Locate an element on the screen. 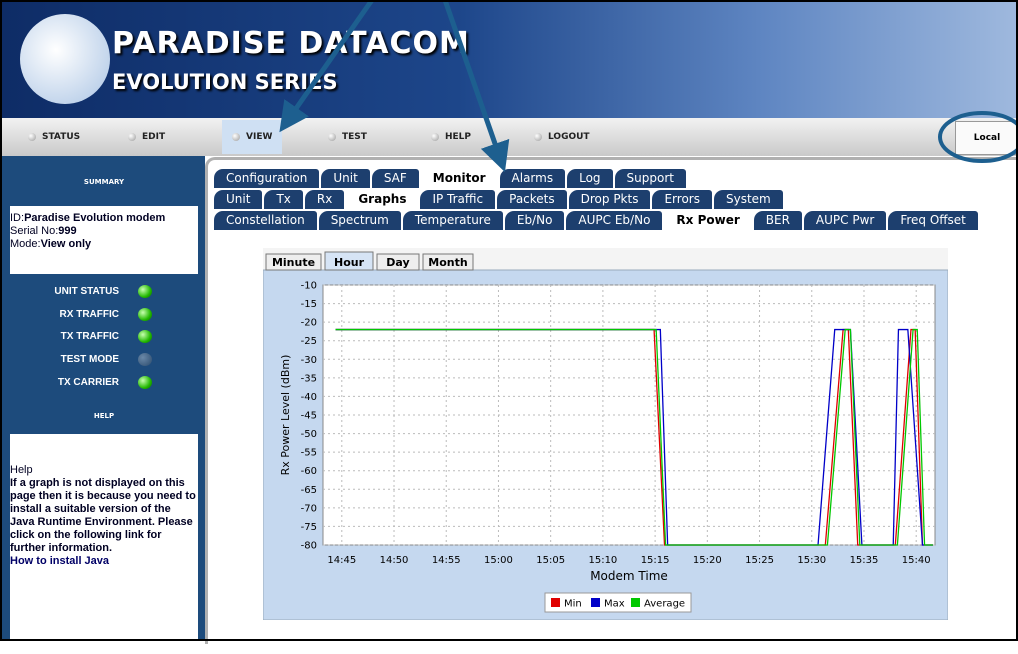  tab: Graphs is located at coordinates (382, 199).